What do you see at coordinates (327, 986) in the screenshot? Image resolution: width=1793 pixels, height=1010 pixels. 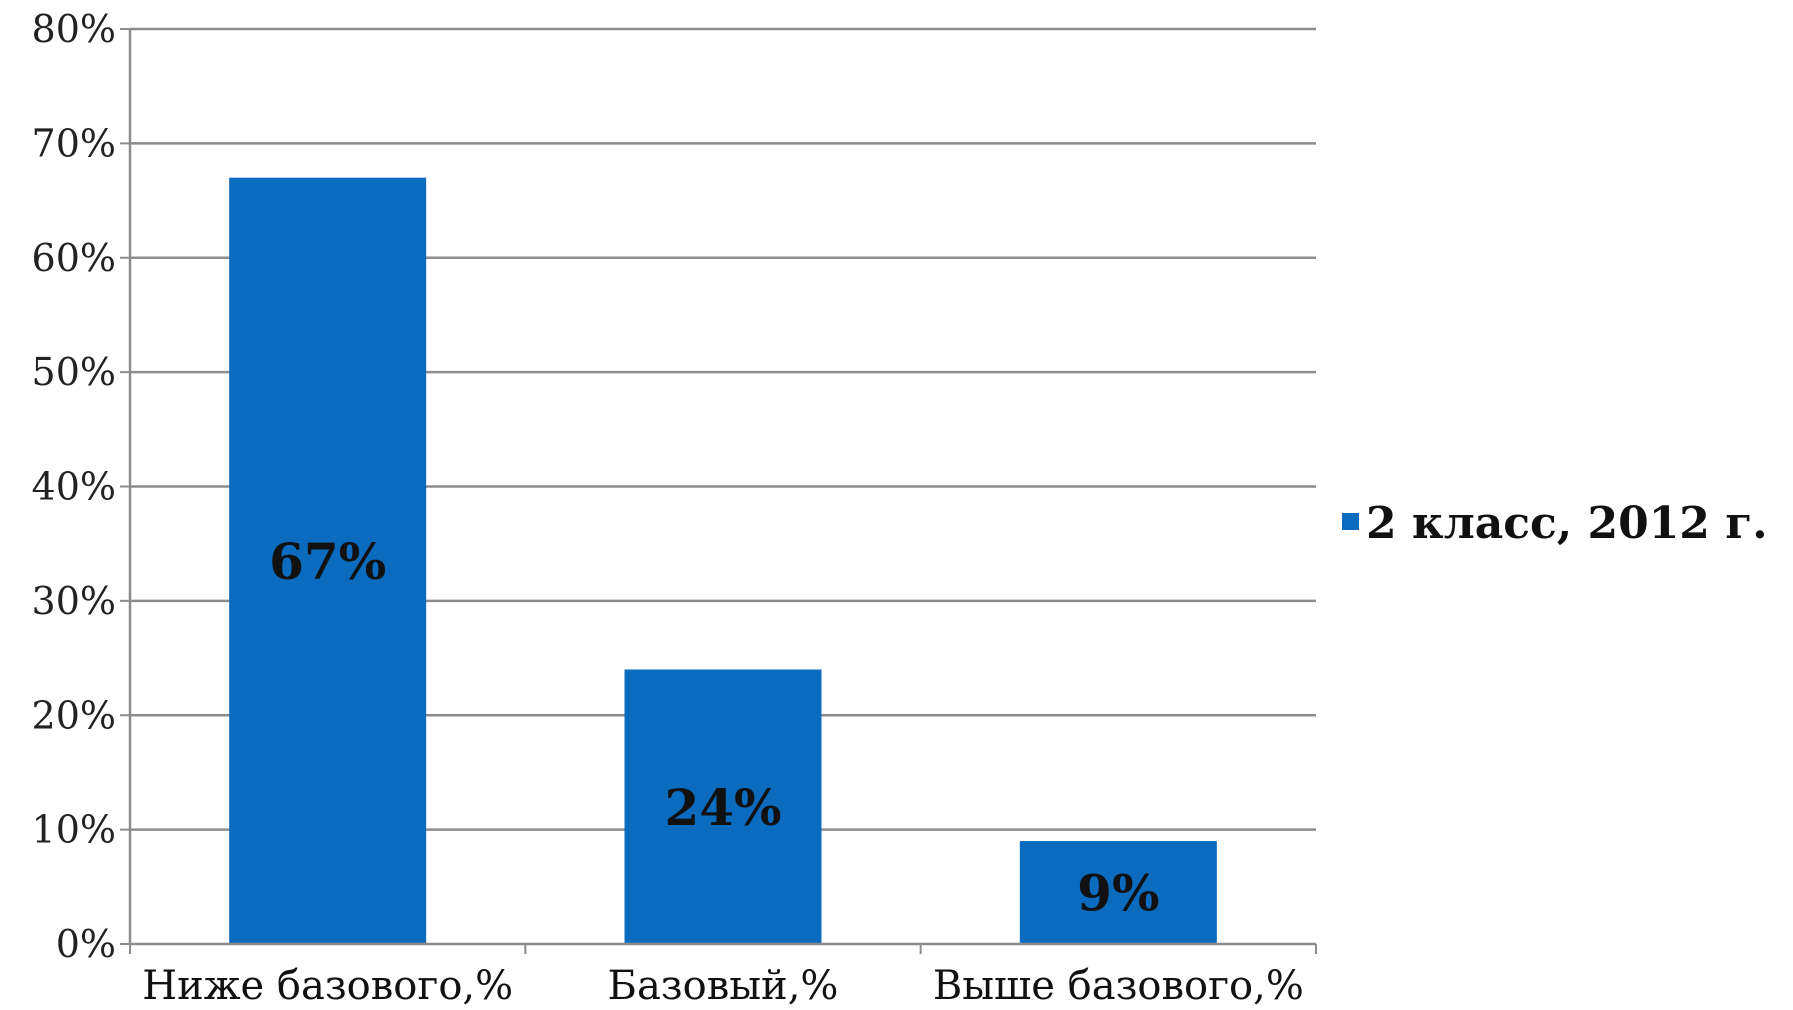 I see `x-category-label: Ниже базового,%` at bounding box center [327, 986].